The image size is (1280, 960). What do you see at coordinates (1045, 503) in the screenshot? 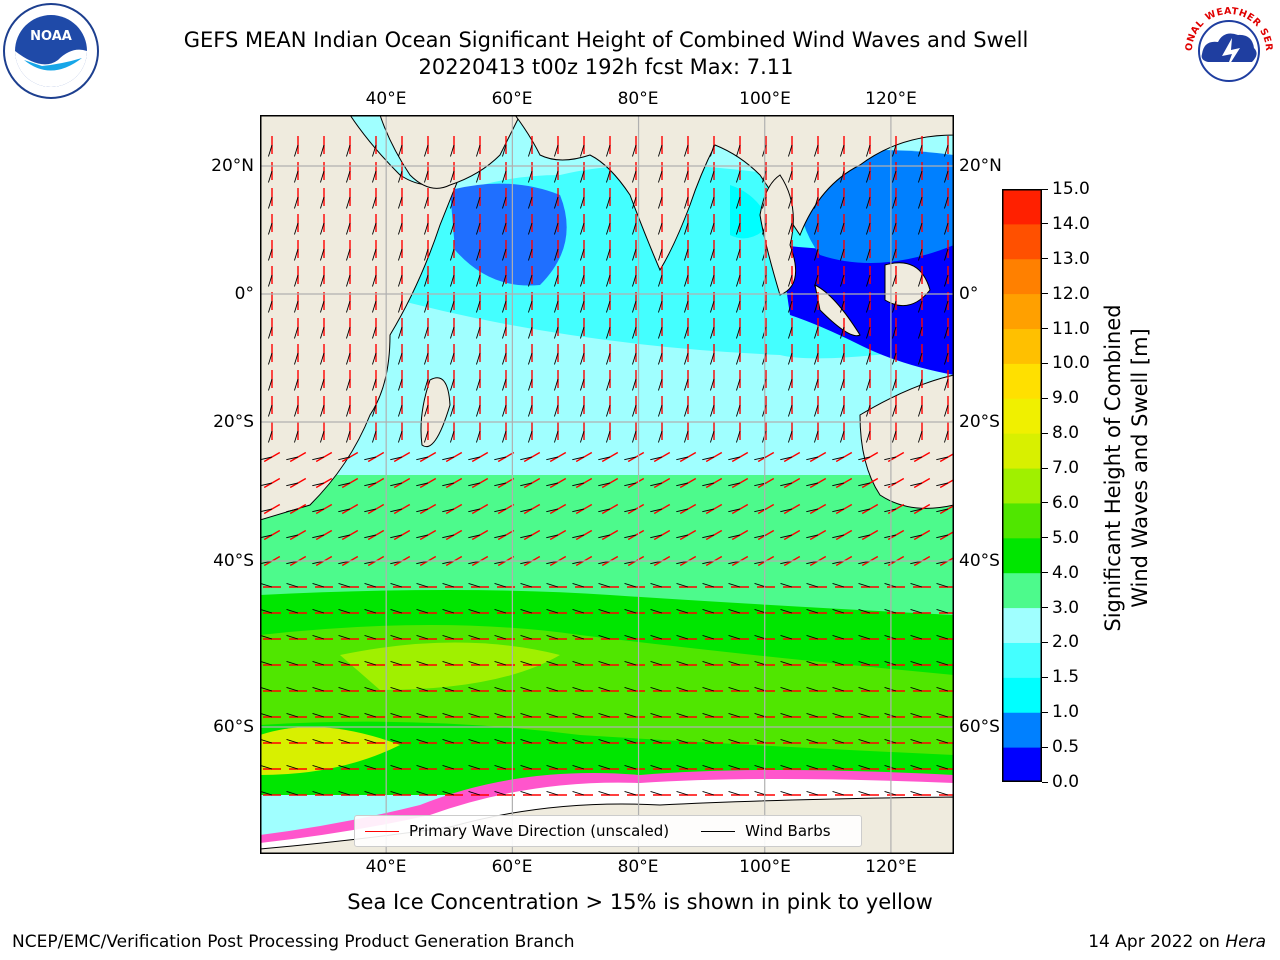
I see `colorbar-tick-mark` at bounding box center [1045, 503].